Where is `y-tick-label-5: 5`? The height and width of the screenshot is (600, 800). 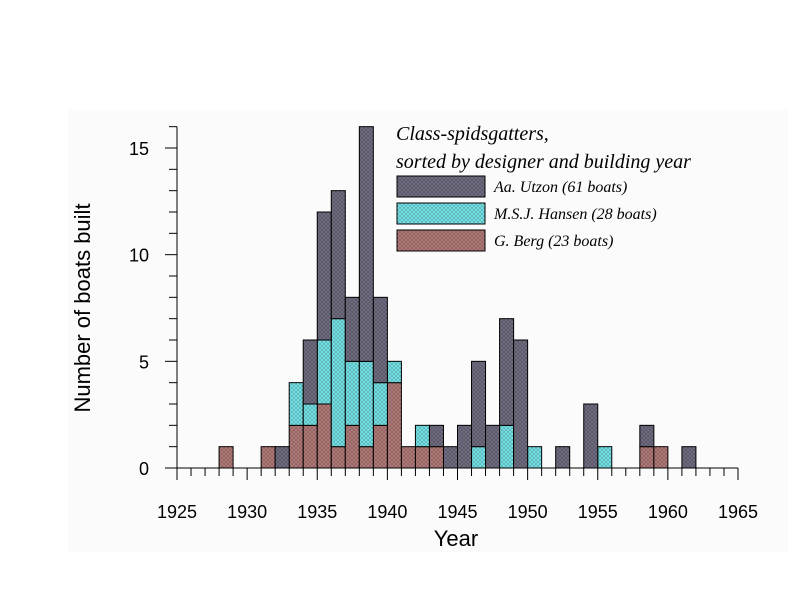
y-tick-label-5: 5 is located at coordinates (144, 362).